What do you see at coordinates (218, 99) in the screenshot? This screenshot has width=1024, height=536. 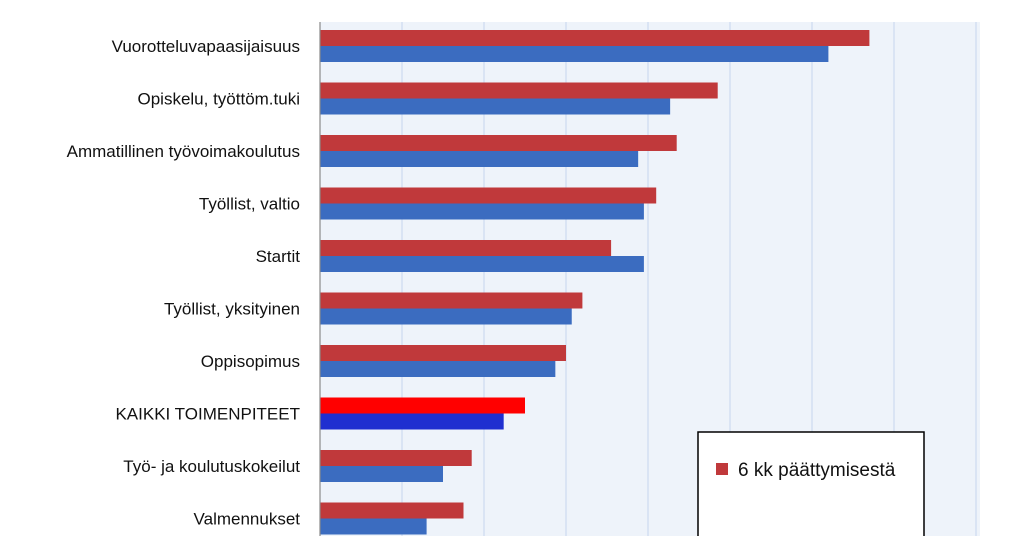 I see `category-label: Opiskelu, työttöm.tuki` at bounding box center [218, 99].